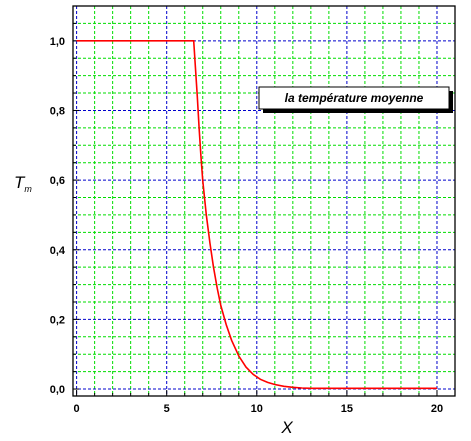  What do you see at coordinates (437, 409) in the screenshot?
I see `x-tick-label: 20` at bounding box center [437, 409].